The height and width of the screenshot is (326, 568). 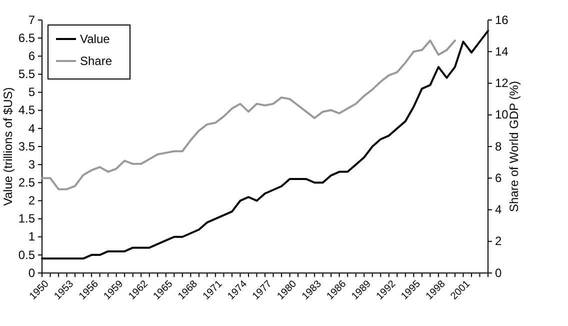 I want to click on y2-tick-label: 4, so click(x=498, y=209).